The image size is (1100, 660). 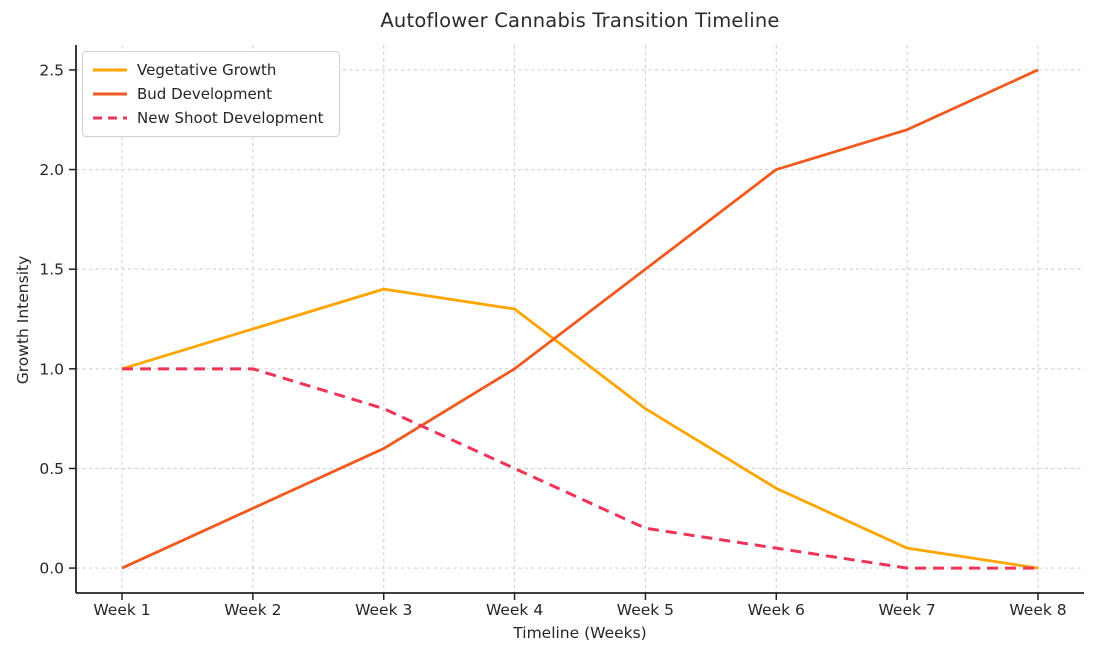 I want to click on legend-item: New Shoot Development, so click(x=208, y=118).